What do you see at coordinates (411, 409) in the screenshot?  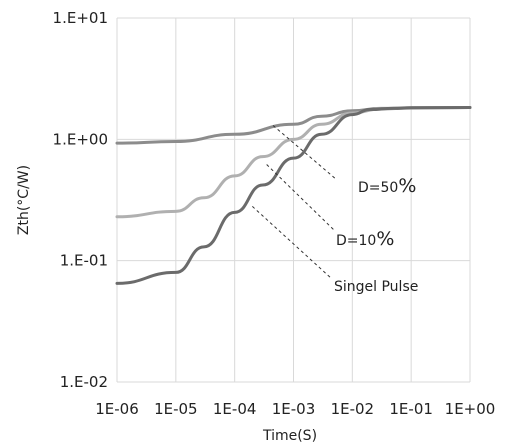 I see `x-tick-label: 1E-01` at bounding box center [411, 409].